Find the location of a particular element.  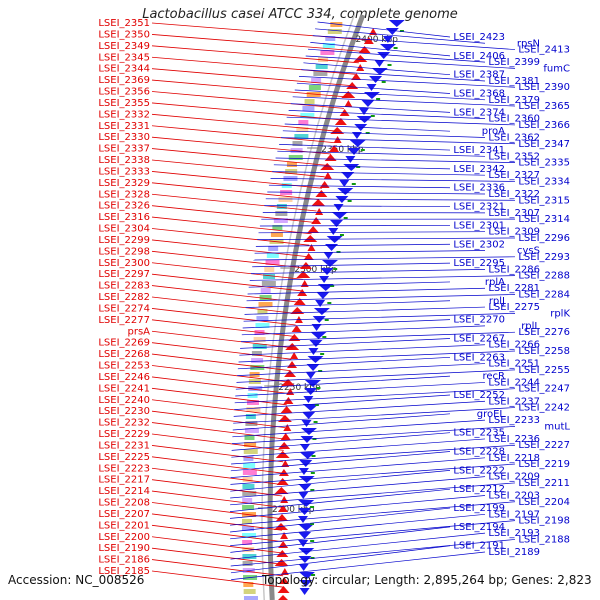

left-gene-label: LSEI_2345 is located at coordinates (124, 57).